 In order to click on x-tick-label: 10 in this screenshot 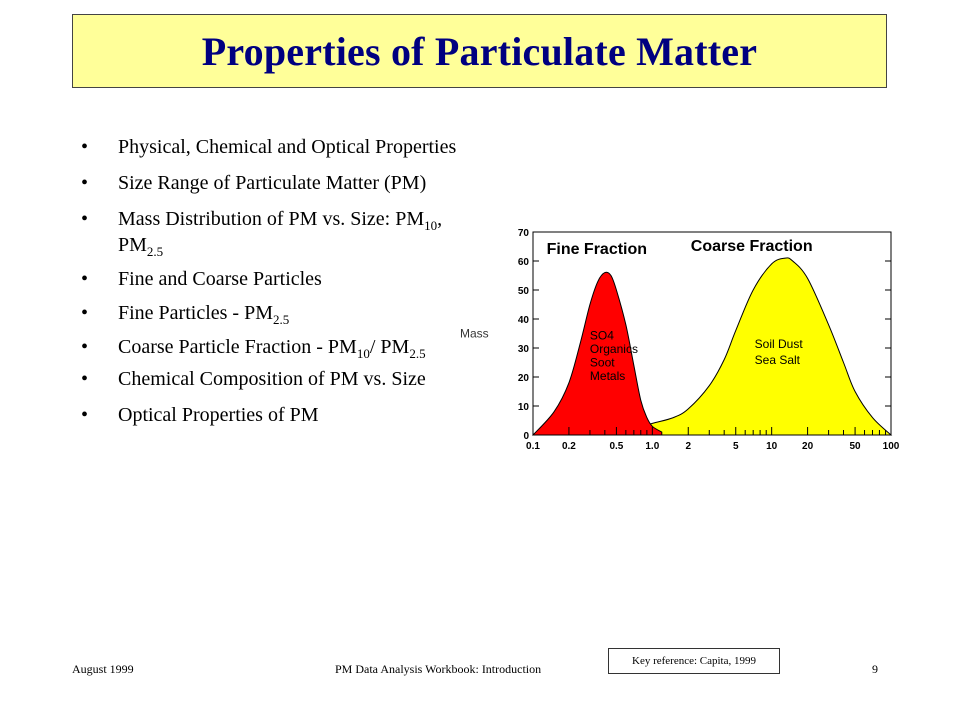, I will do `click(772, 446)`.